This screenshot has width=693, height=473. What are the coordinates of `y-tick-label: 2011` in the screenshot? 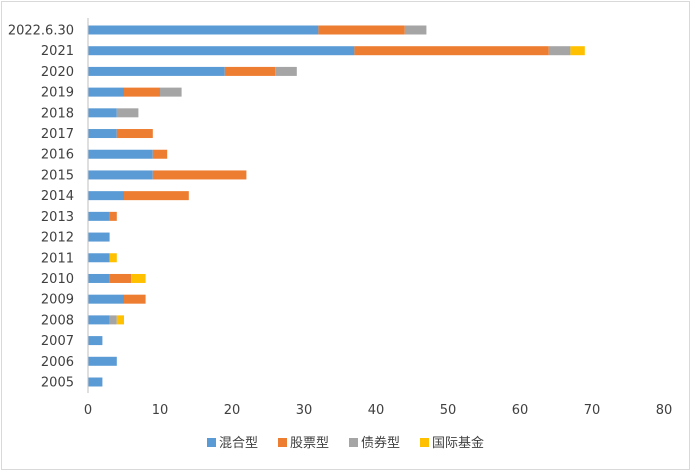 It's located at (57, 258).